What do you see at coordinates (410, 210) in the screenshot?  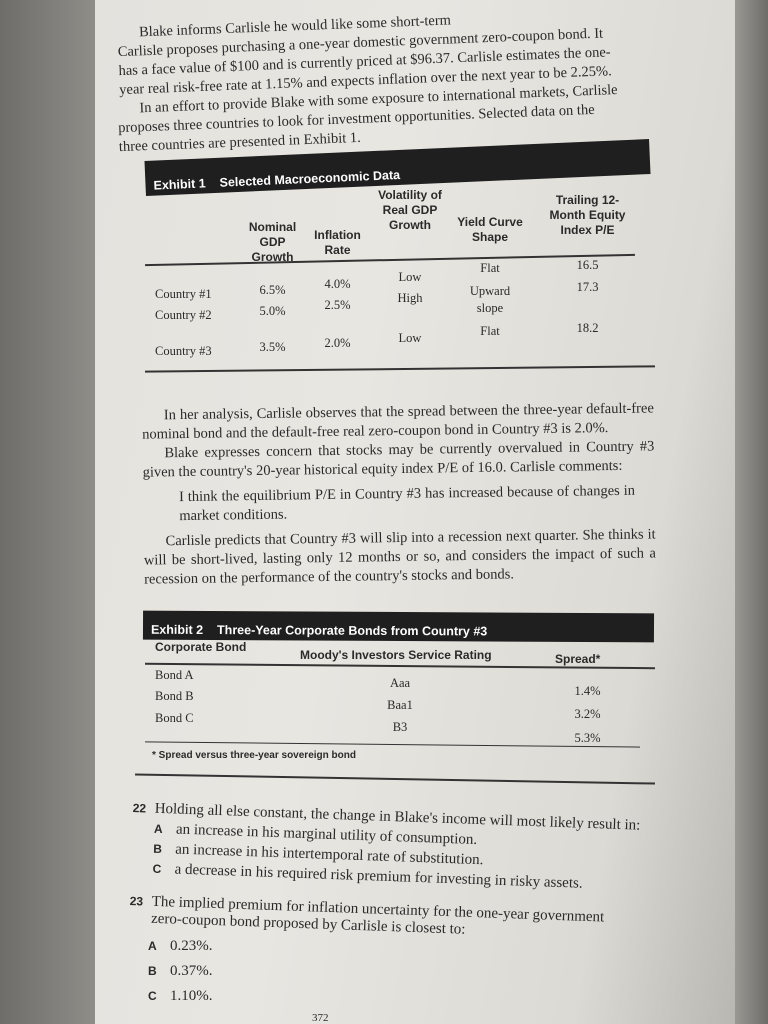 I see `column-header: Volatility of Real GDP Growth` at bounding box center [410, 210].